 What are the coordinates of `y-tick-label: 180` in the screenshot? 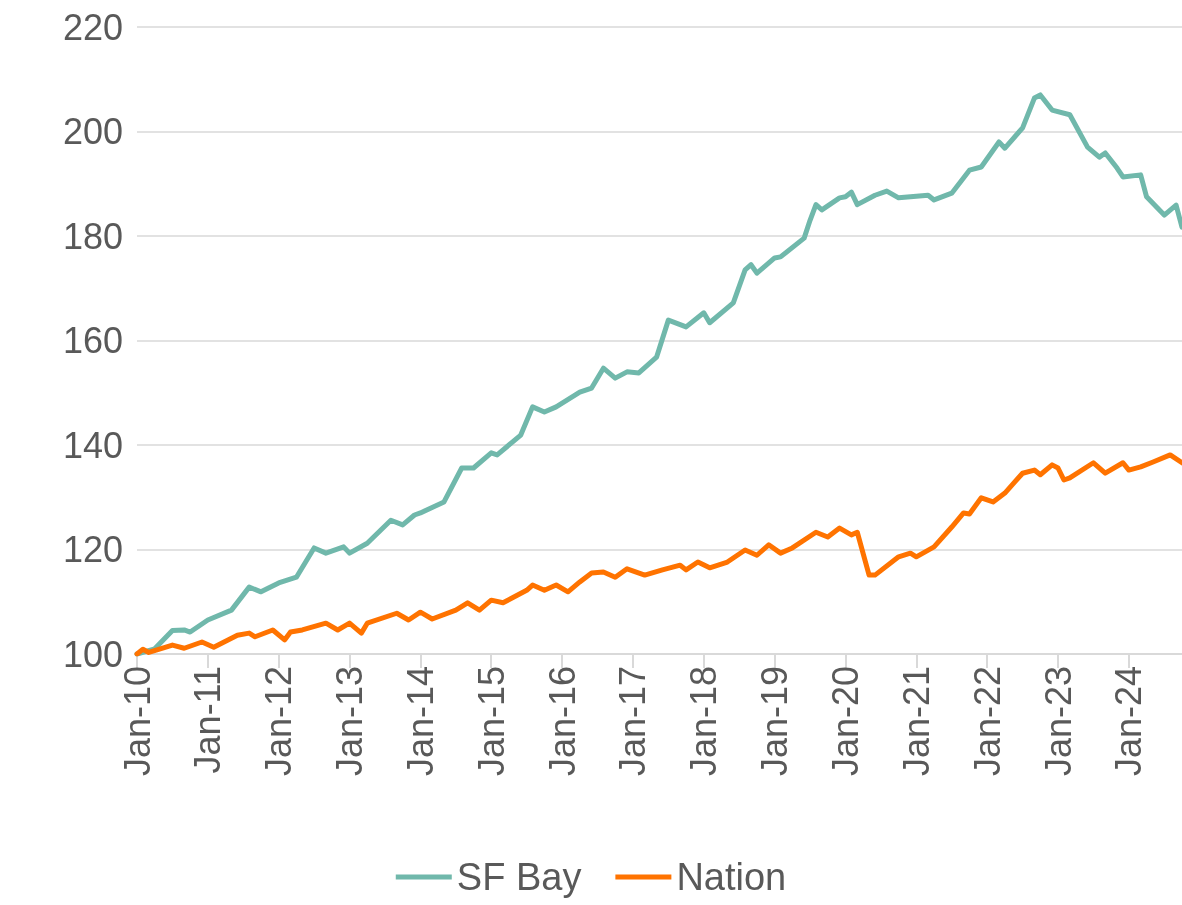 It's located at (92, 236).